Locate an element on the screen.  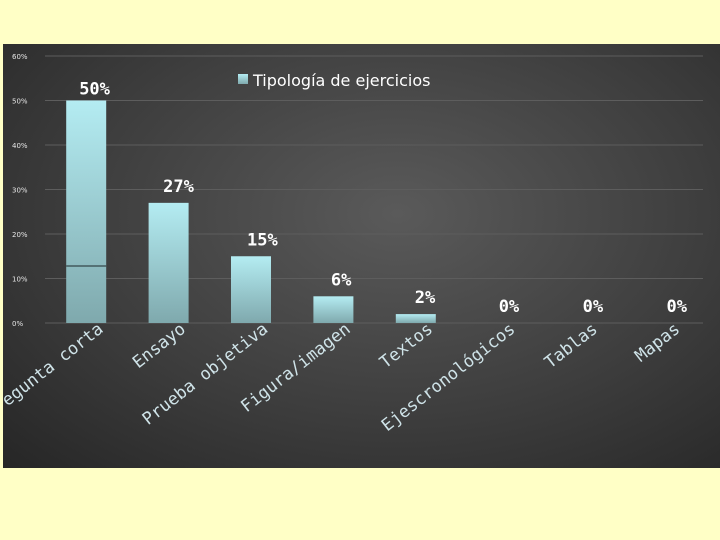
legend: Tipología de ejercicios is located at coordinates (334, 80).